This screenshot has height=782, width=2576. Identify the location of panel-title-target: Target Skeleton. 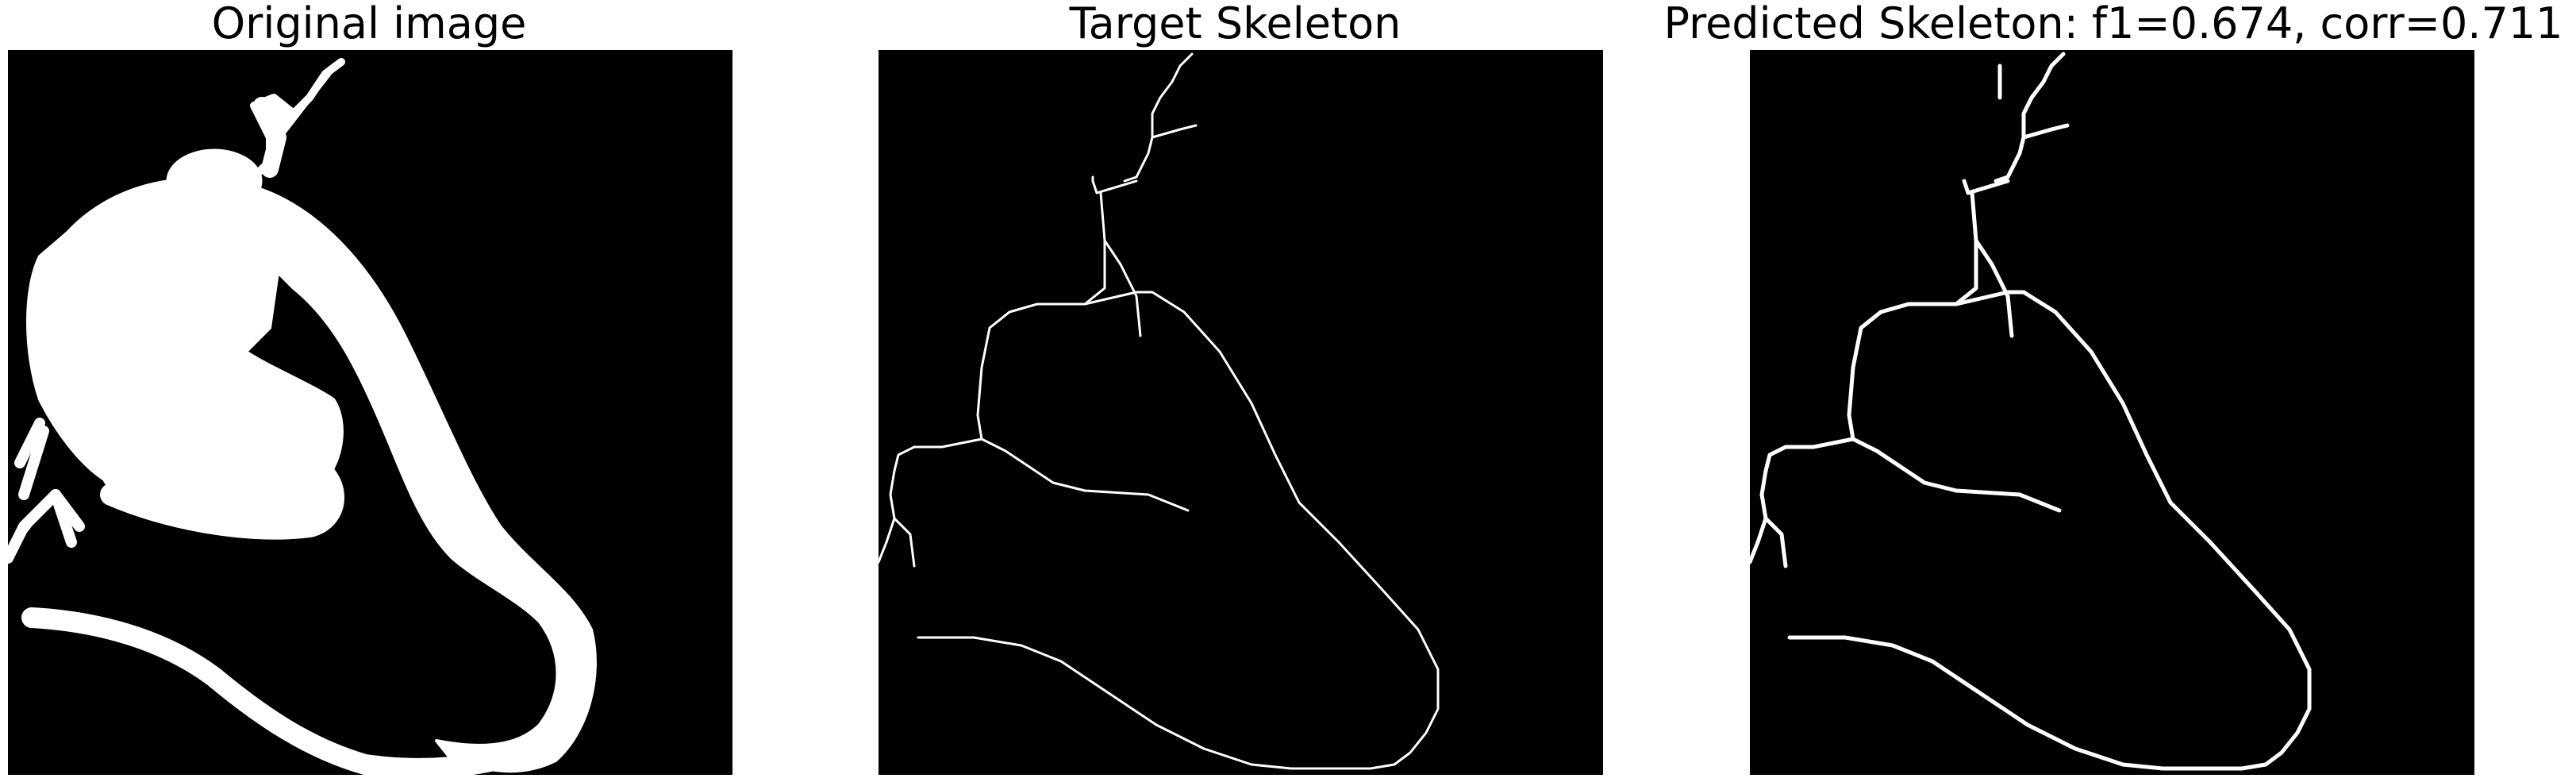
(1235, 24).